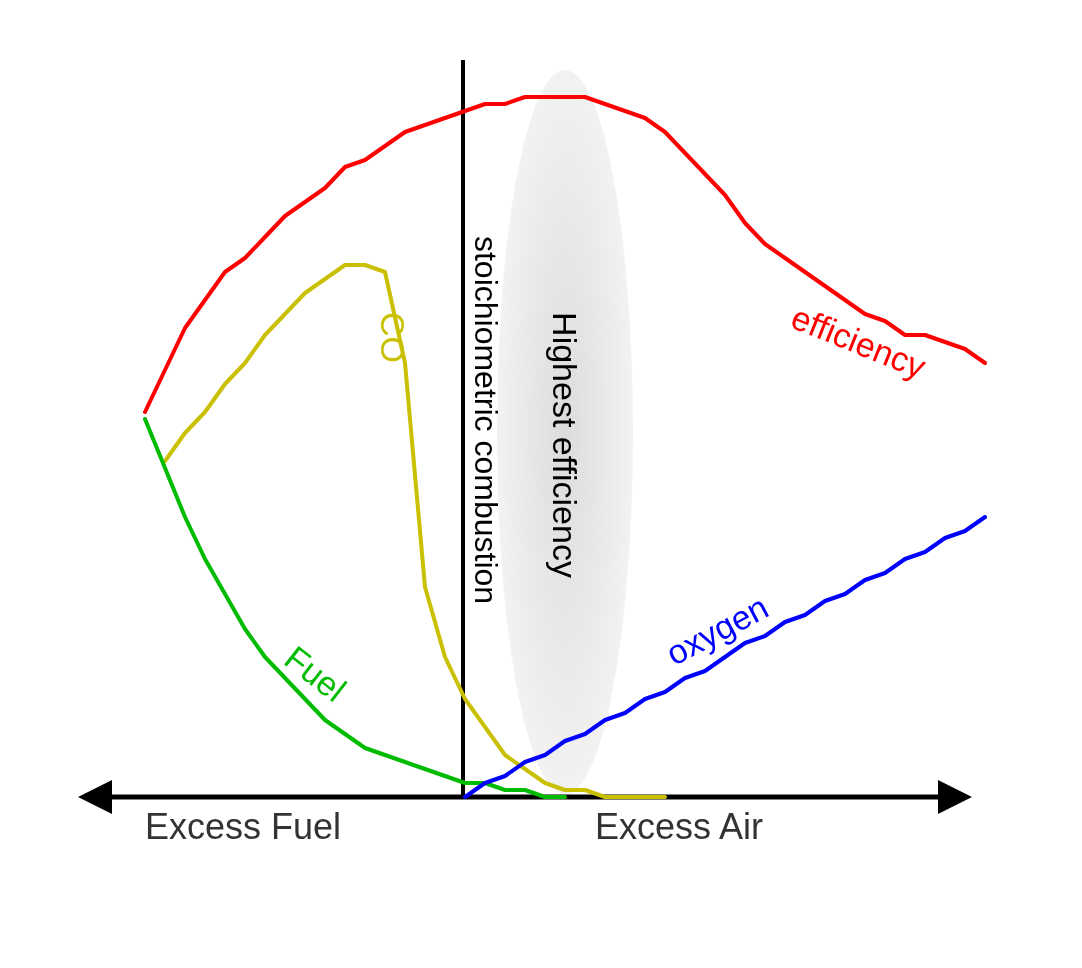 Image resolution: width=1082 pixels, height=968 pixels. What do you see at coordinates (243, 826) in the screenshot?
I see `text: Excess Fuel` at bounding box center [243, 826].